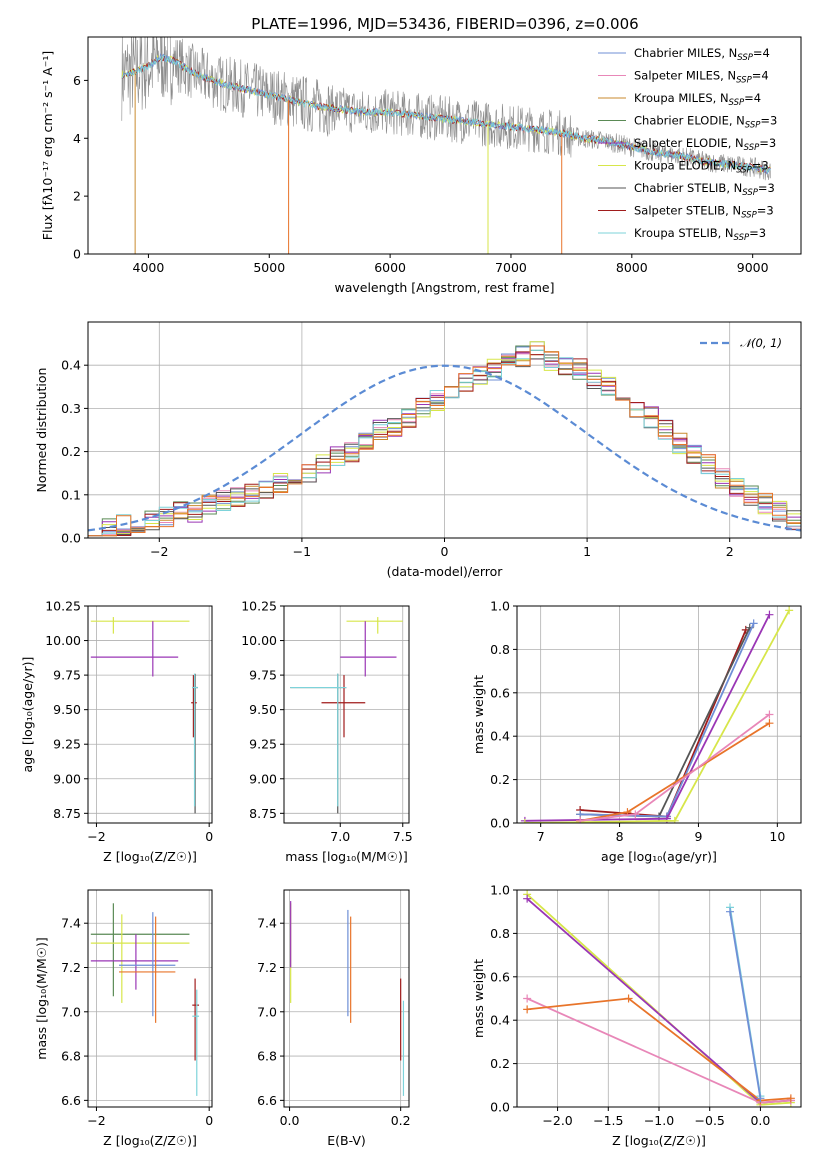 The image size is (819, 1174). I want to click on x-tick-label: 7, so click(541, 836).